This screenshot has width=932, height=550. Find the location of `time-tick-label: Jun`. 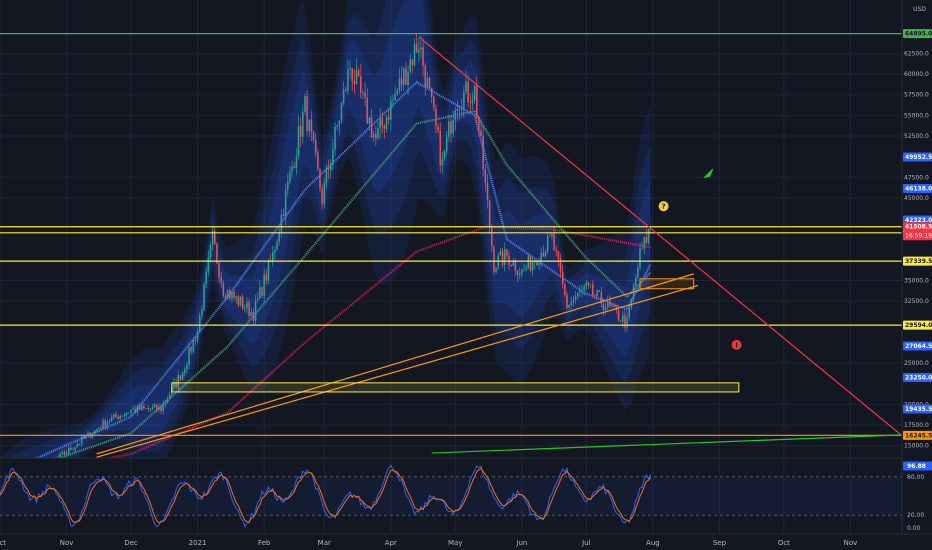

time-tick-label: Jun is located at coordinates (521, 543).